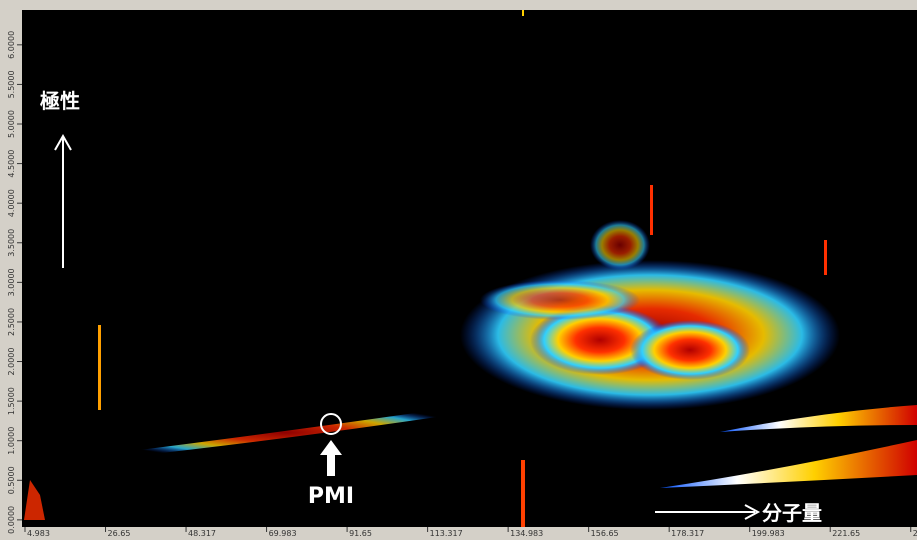 This screenshot has width=917, height=540. Describe the element at coordinates (526, 533) in the screenshot. I see `x-tick-label: 134.983` at that location.